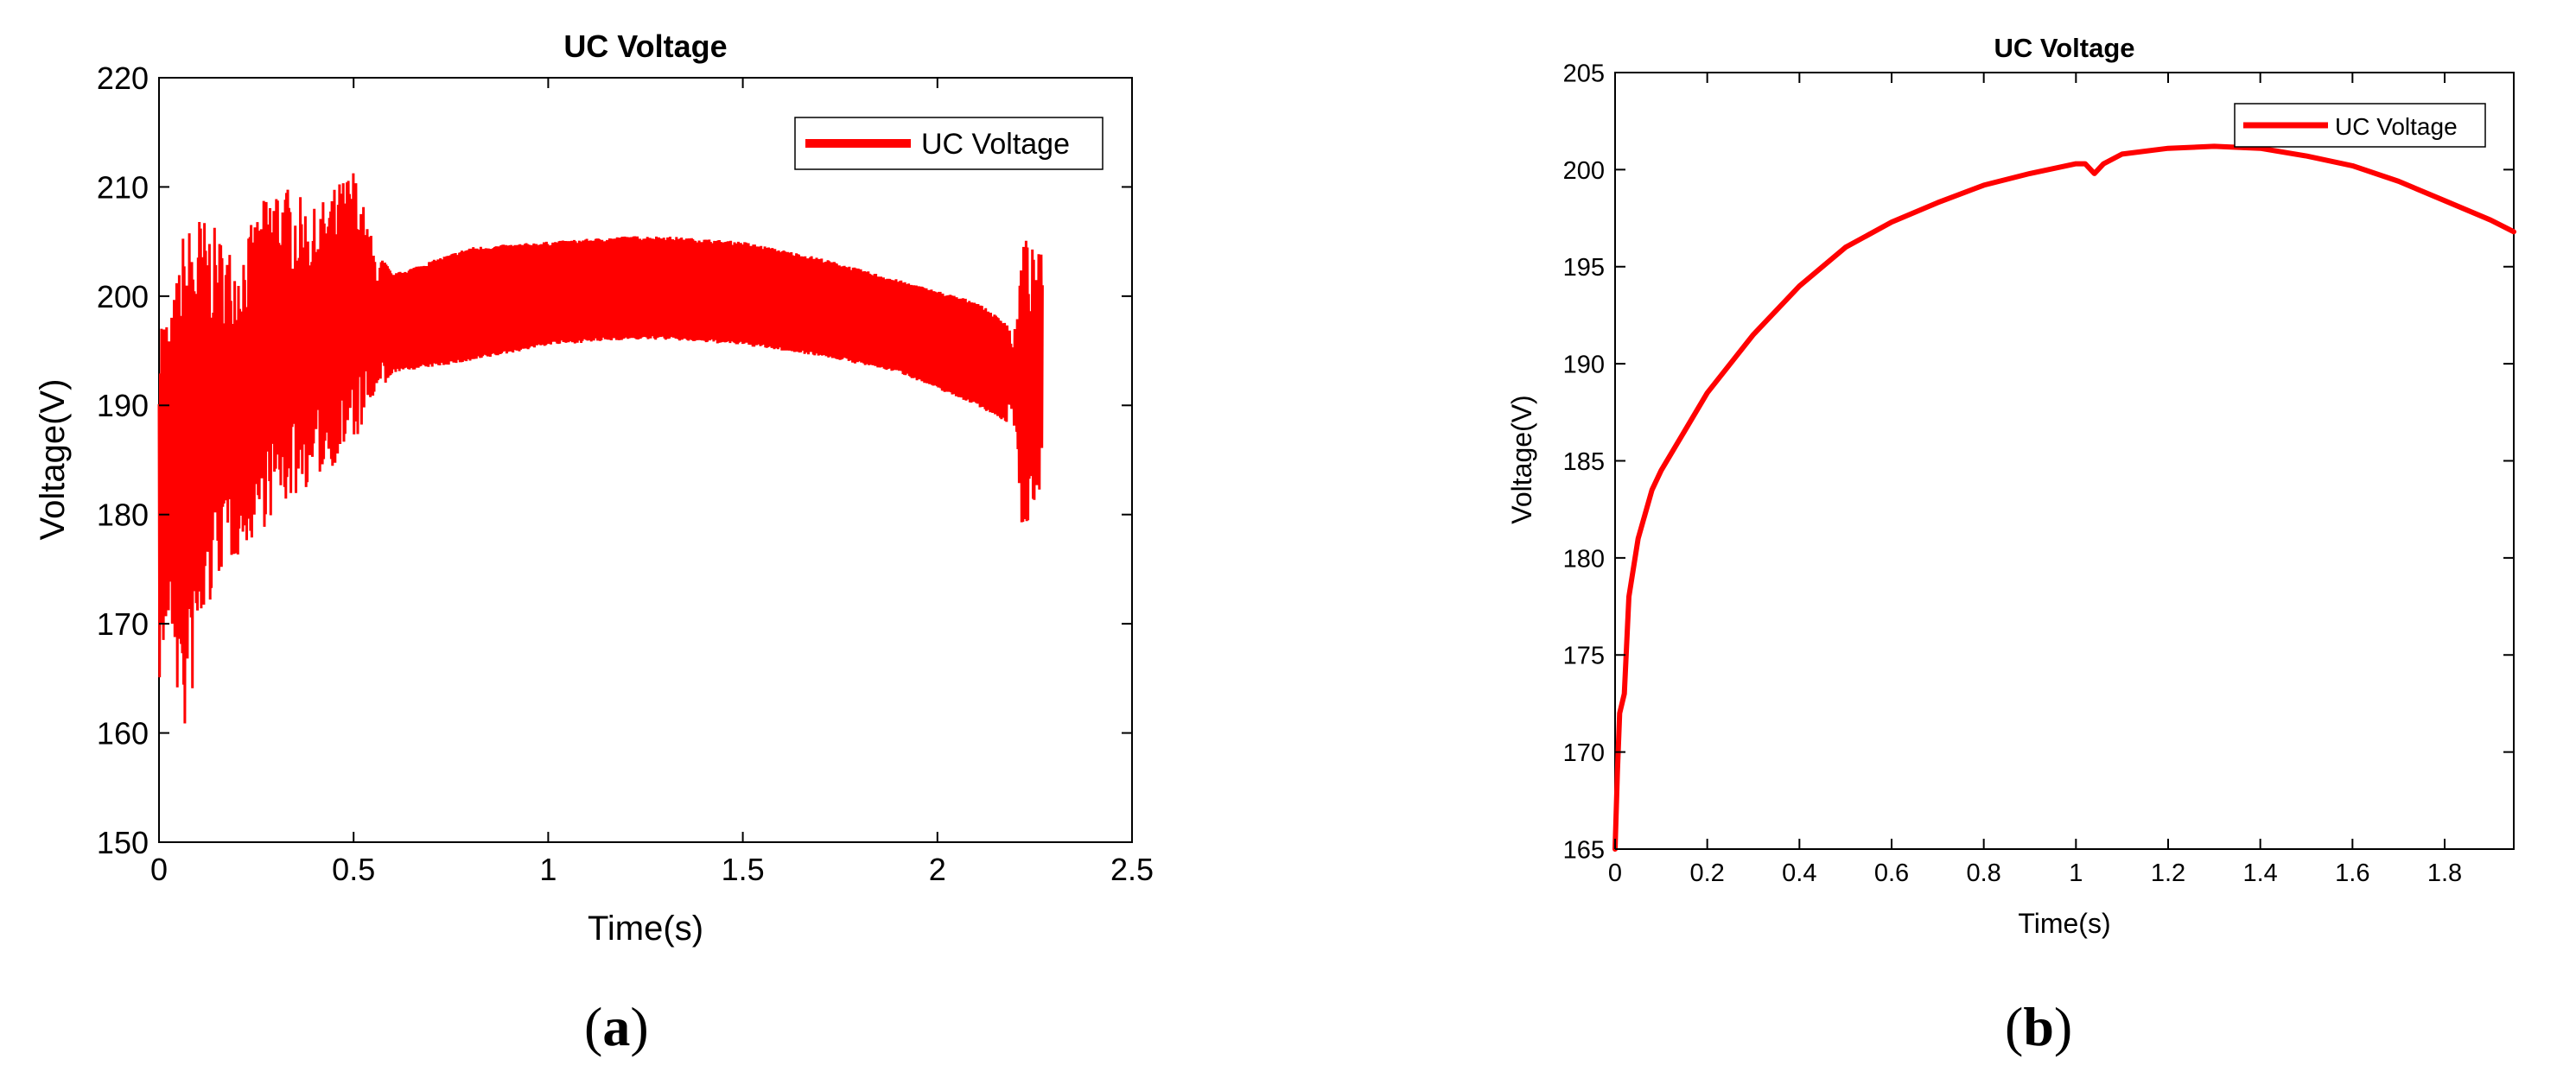  What do you see at coordinates (938, 869) in the screenshot?
I see `chart-a-x-tick-label: 2` at bounding box center [938, 869].